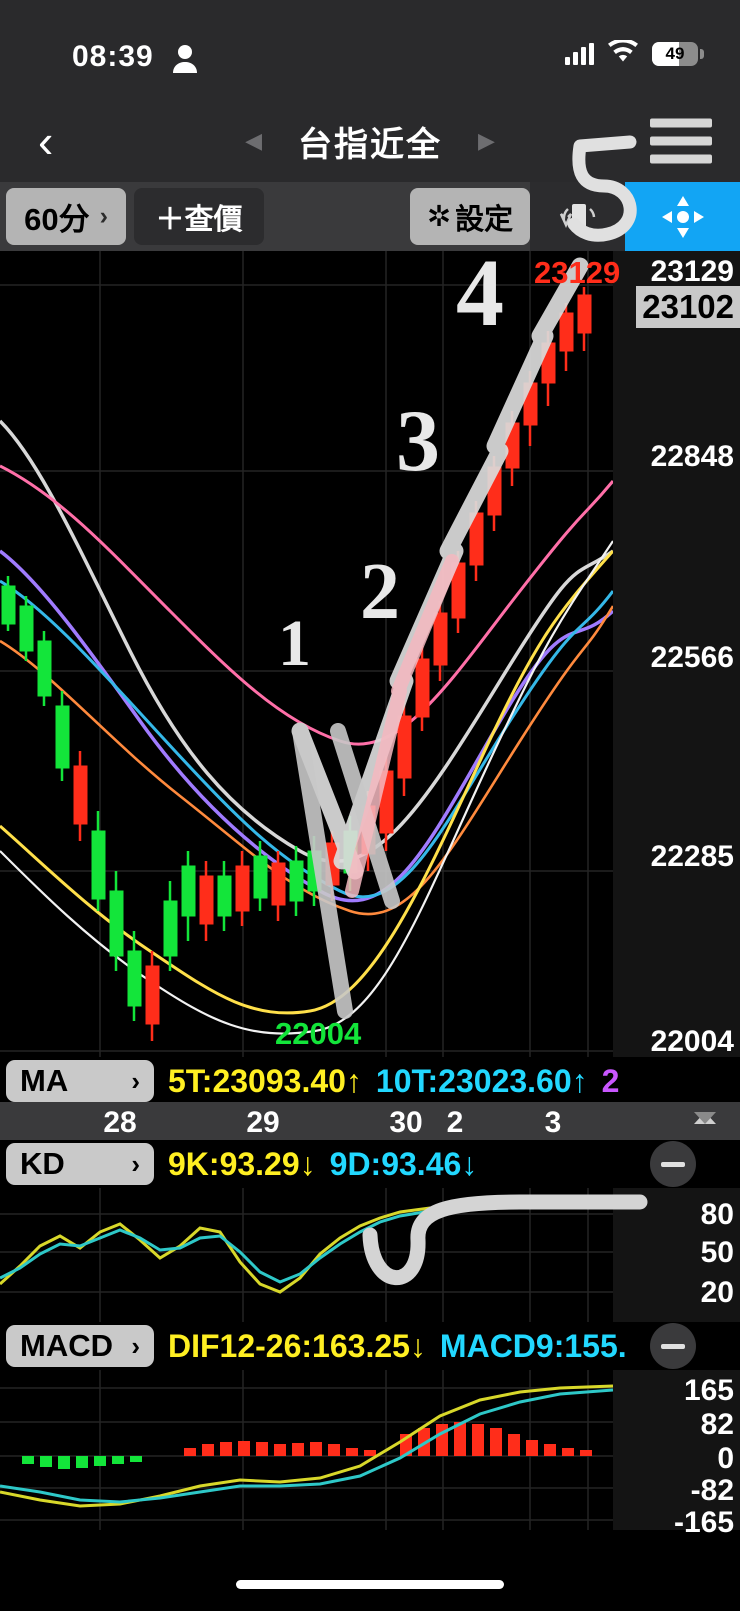 This screenshot has height=1611, width=740. Describe the element at coordinates (692, 1041) in the screenshot. I see `price-axis-label: 22004` at that location.